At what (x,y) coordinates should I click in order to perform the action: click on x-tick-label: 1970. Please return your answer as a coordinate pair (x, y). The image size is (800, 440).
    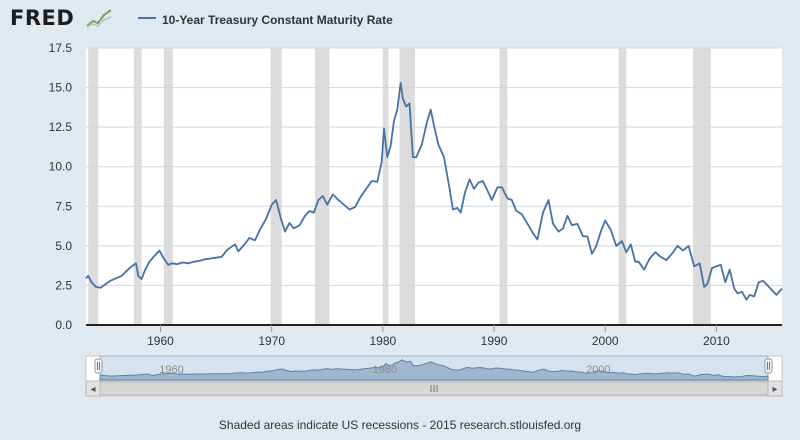
    Looking at the image, I should click on (271, 341).